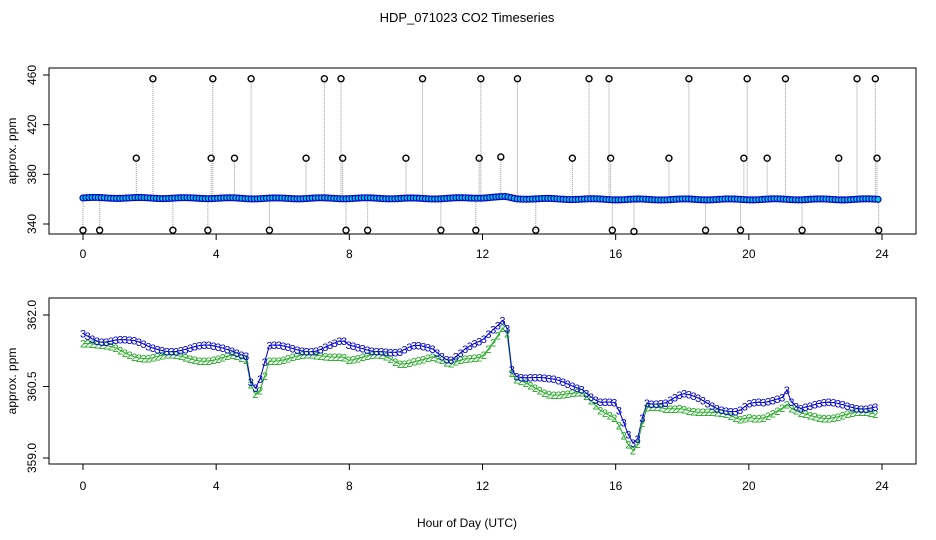  I want to click on bottom-x-tick-label: 8, so click(349, 486).